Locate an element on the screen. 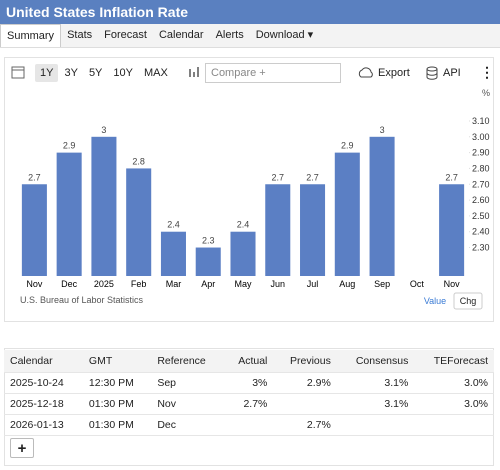 Image resolution: width=500 pixels, height=470 pixels. column-header: Previous is located at coordinates (305, 361).